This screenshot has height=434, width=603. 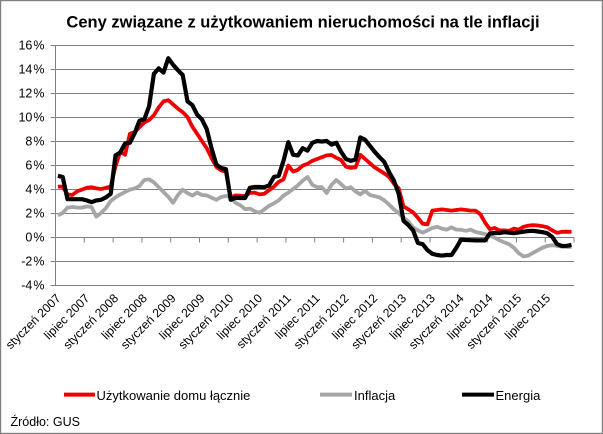 What do you see at coordinates (34, 214) in the screenshot?
I see `svg-text: 2 %` at bounding box center [34, 214].